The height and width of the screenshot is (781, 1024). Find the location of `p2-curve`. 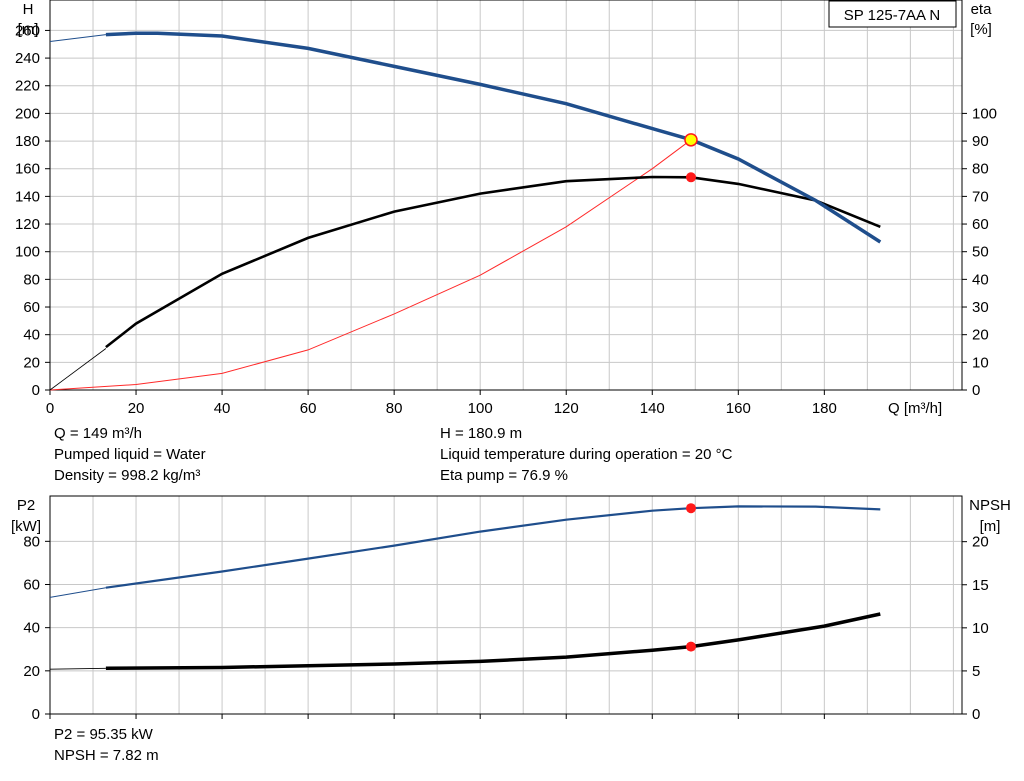

p2-curve is located at coordinates (493, 547).